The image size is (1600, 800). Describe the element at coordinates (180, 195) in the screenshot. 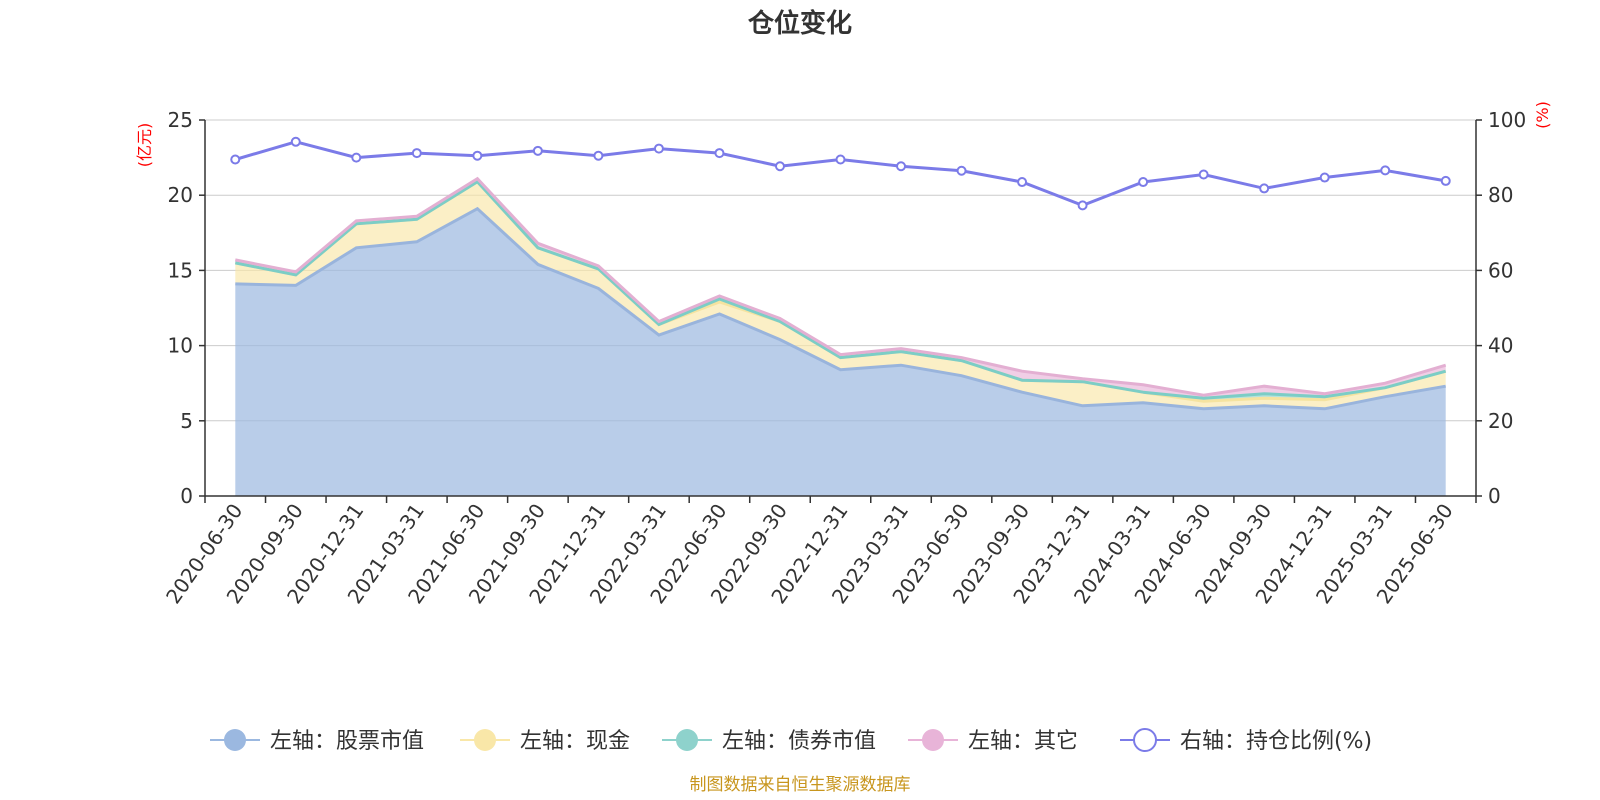

I see `left-axis-tick-label: 20` at that location.